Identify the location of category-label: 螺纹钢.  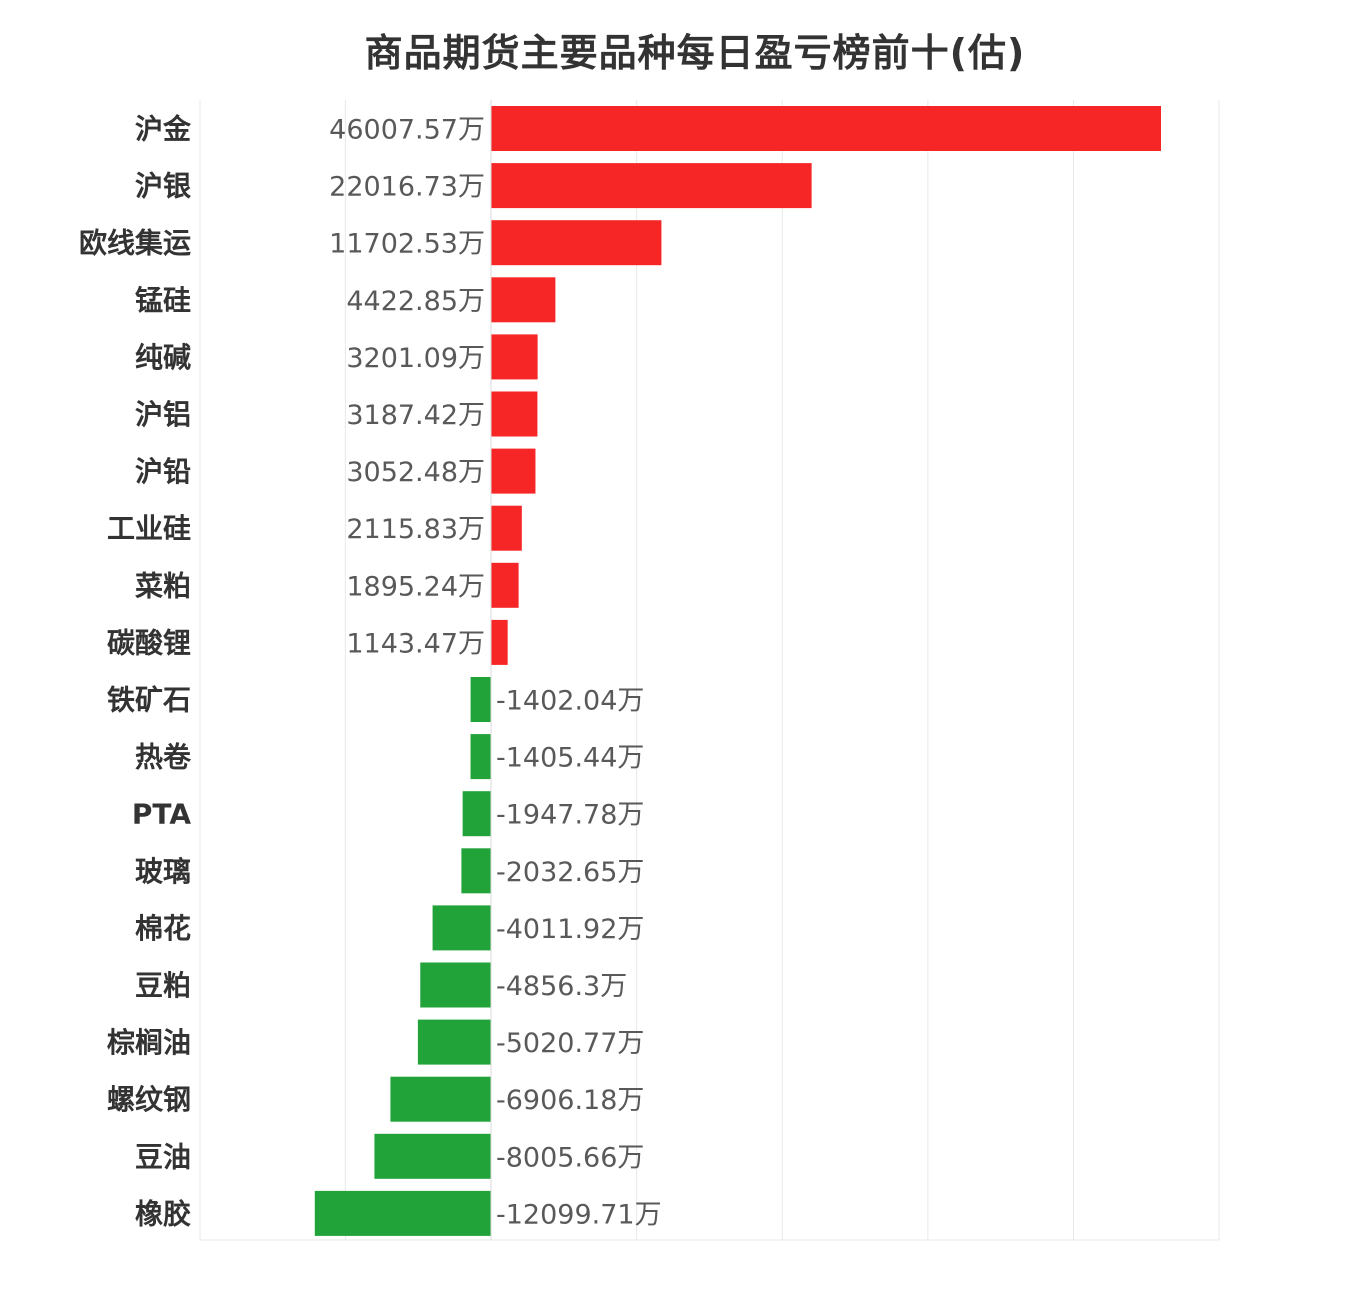
(149, 1099).